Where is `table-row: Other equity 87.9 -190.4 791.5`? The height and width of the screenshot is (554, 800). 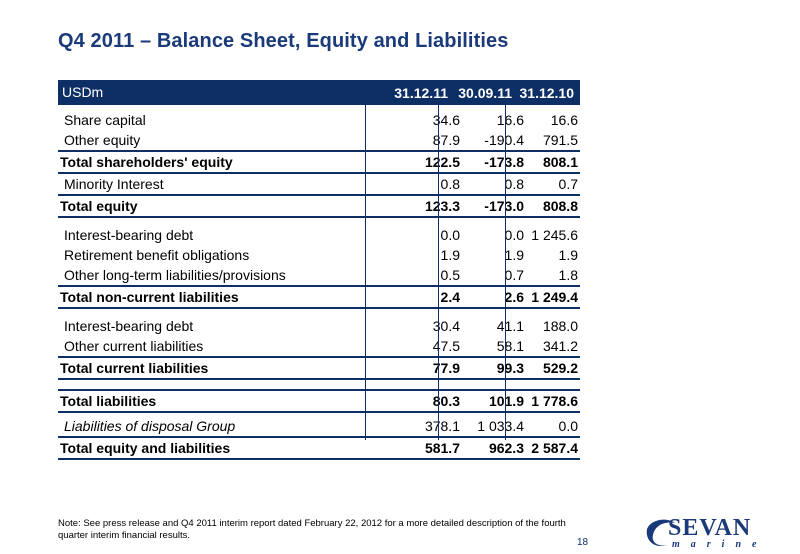
table-row: Other equity 87.9 -190.4 791.5 is located at coordinates (321, 140).